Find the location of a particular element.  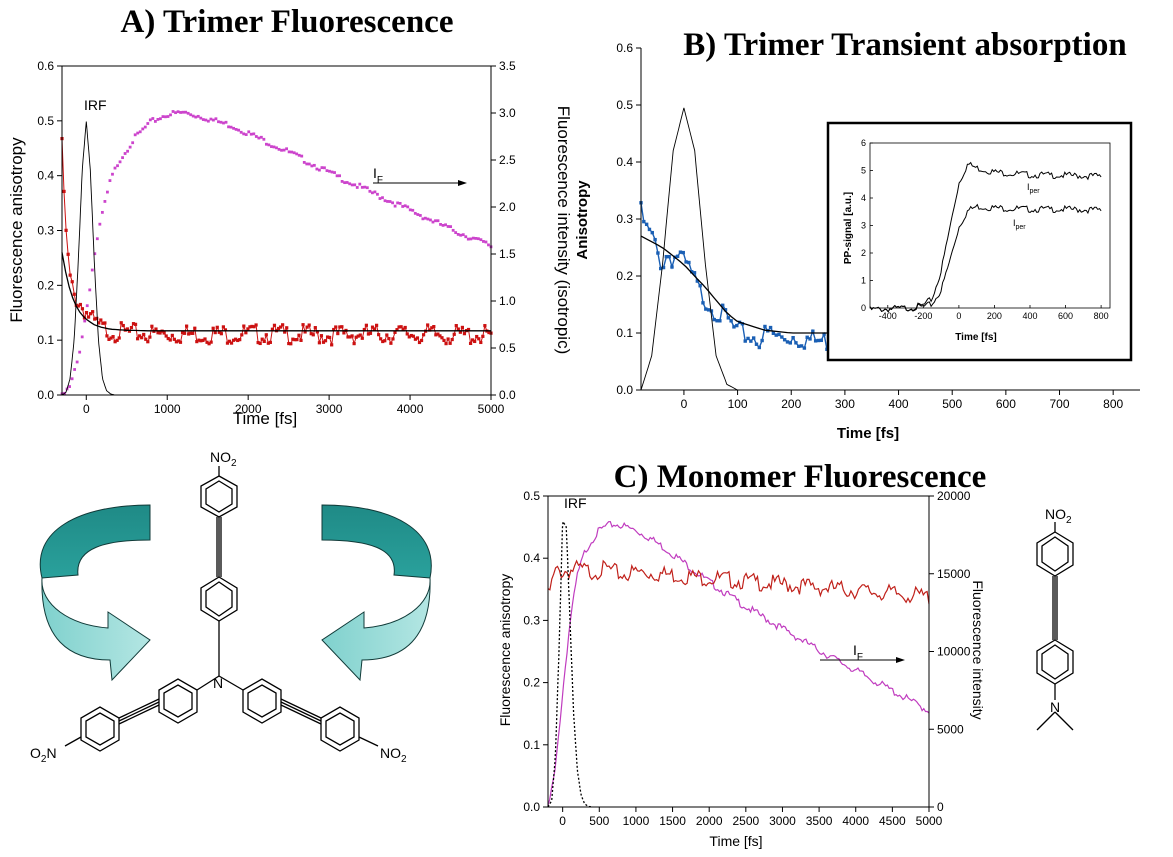

inset-upper-curve-subscript: per is located at coordinates (1035, 191).